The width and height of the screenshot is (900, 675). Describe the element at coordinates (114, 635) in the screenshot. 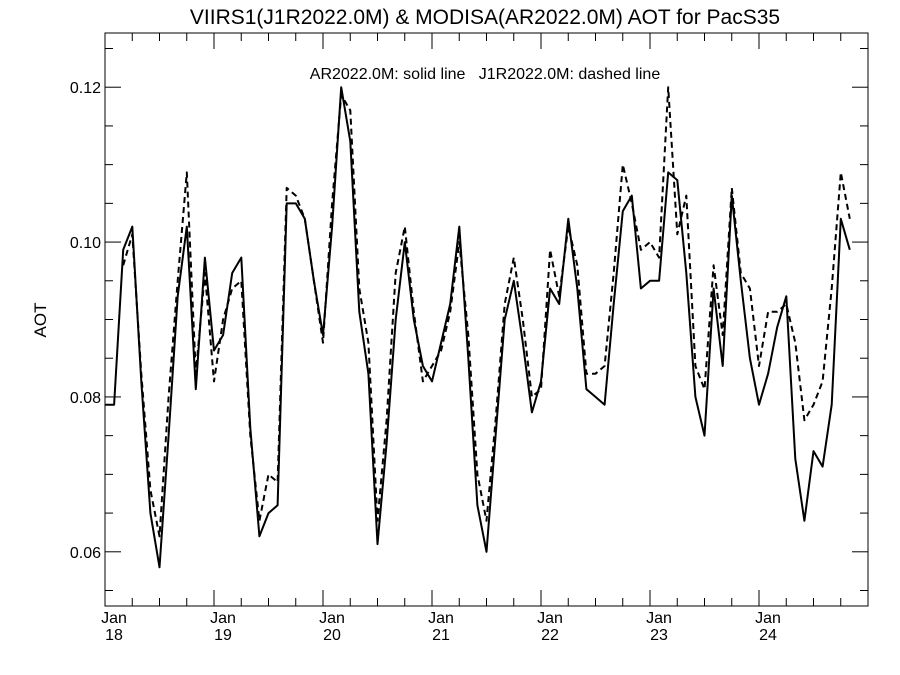

I see `x-tick-label-year: 18` at that location.